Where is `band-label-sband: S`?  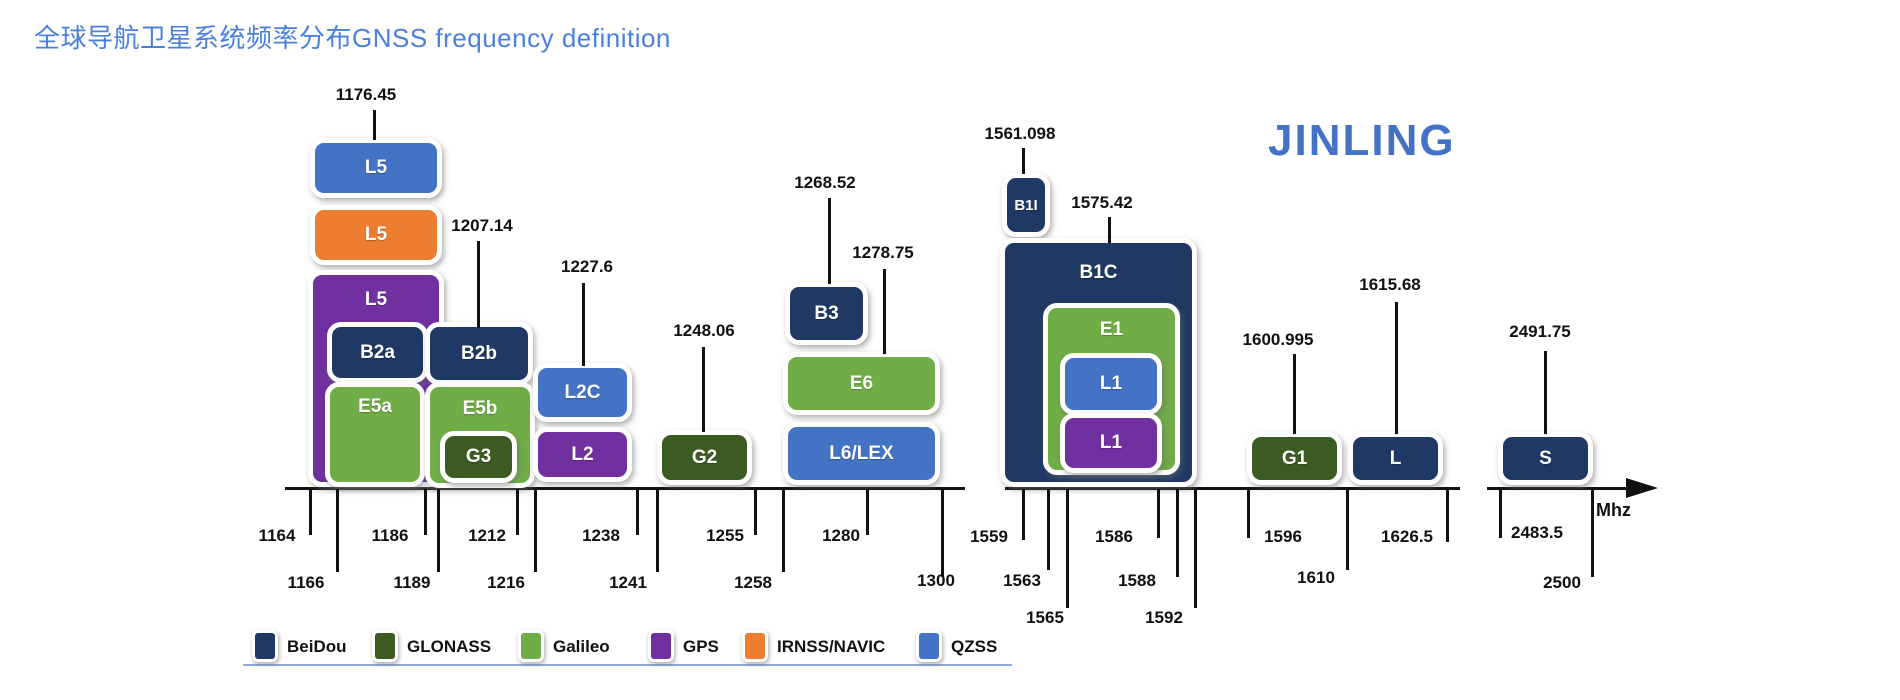 band-label-sband: S is located at coordinates (1545, 458).